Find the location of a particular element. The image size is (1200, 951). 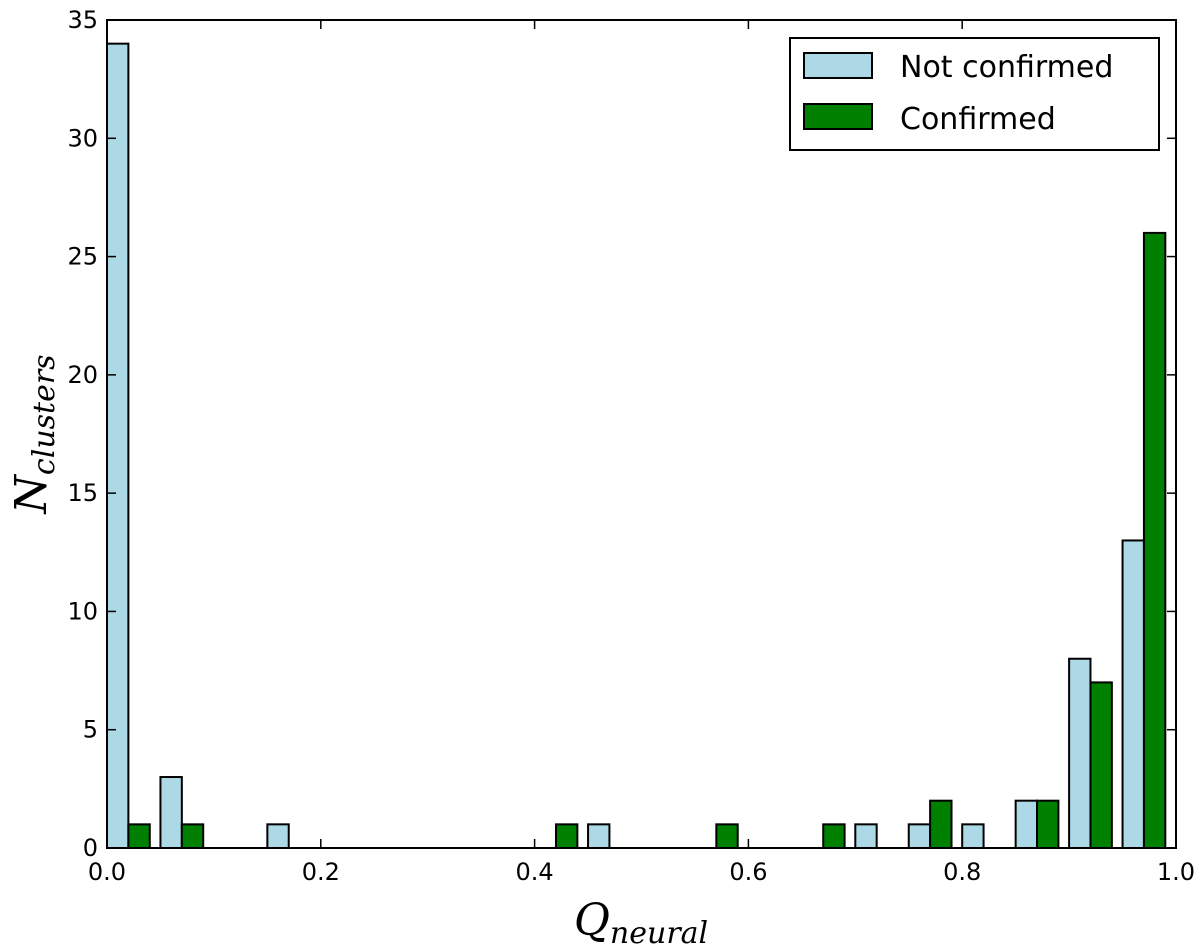

x-tick-label: 0.6 is located at coordinates (748, 872).